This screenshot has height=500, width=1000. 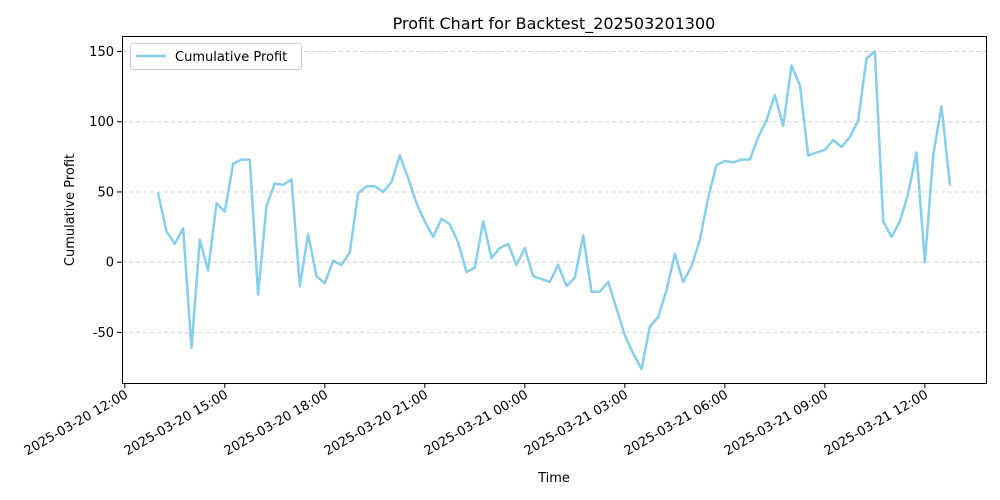 What do you see at coordinates (76, 423) in the screenshot?
I see `x-tick-label: 2025-03-20 12:00` at bounding box center [76, 423].